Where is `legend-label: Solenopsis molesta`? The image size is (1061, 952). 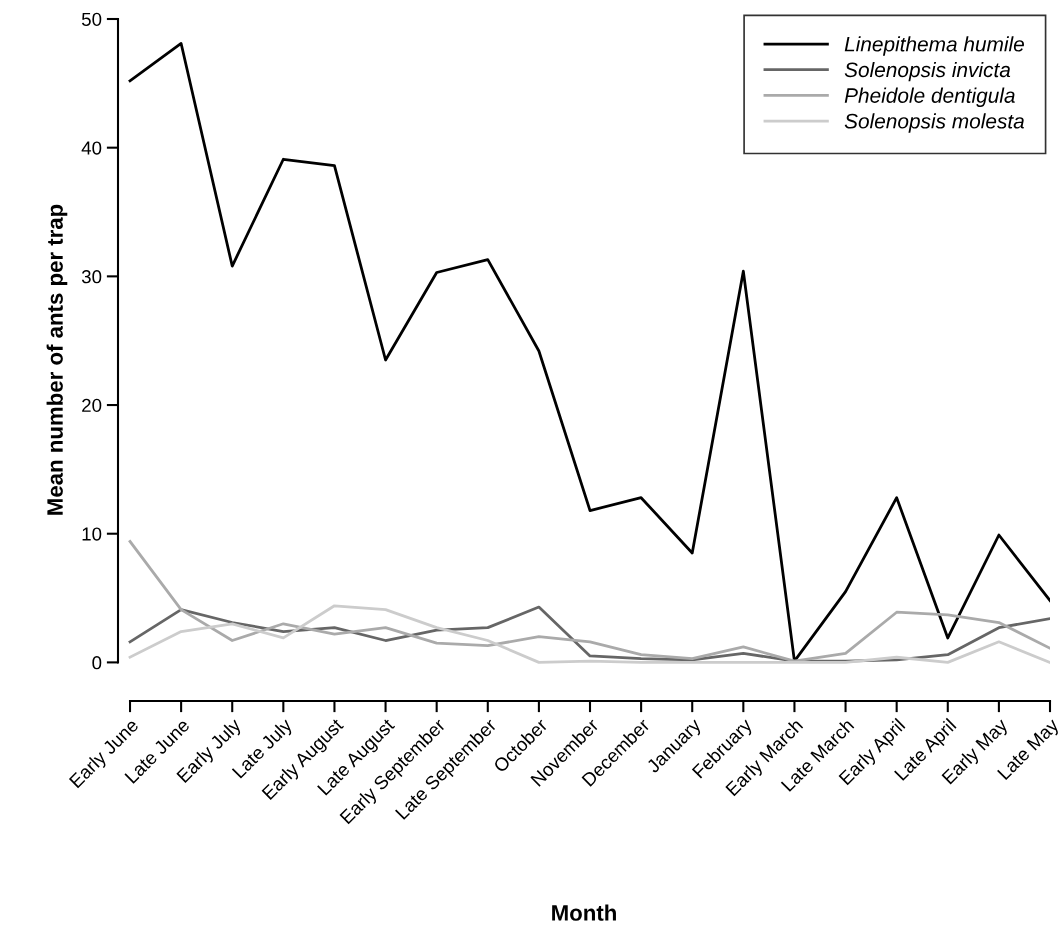 legend-label: Solenopsis molesta is located at coordinates (934, 123).